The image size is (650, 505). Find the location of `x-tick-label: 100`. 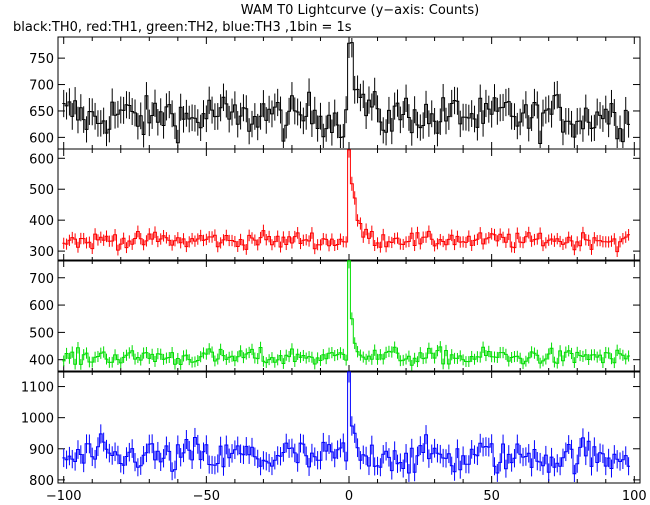

x-tick-label: 100 is located at coordinates (634, 496).